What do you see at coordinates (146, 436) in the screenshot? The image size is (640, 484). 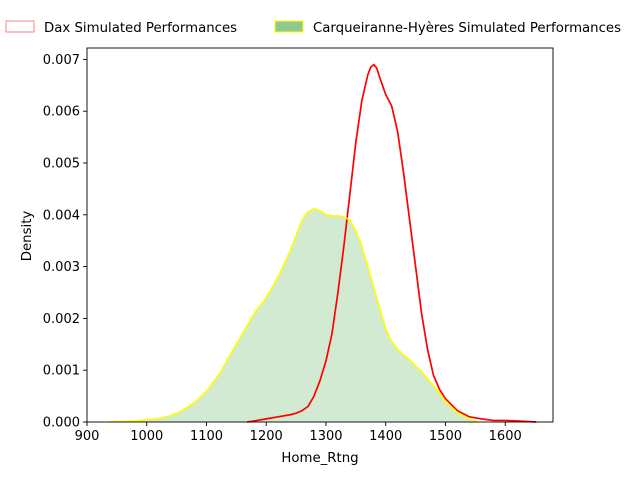 I see `x-tick-label: 1000` at bounding box center [146, 436].